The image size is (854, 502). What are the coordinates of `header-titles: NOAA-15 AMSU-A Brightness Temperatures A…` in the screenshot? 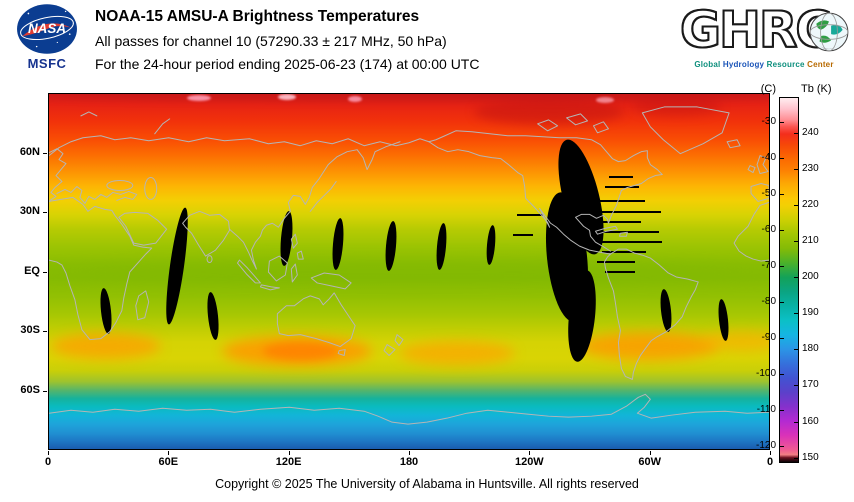 It's located at (287, 40).